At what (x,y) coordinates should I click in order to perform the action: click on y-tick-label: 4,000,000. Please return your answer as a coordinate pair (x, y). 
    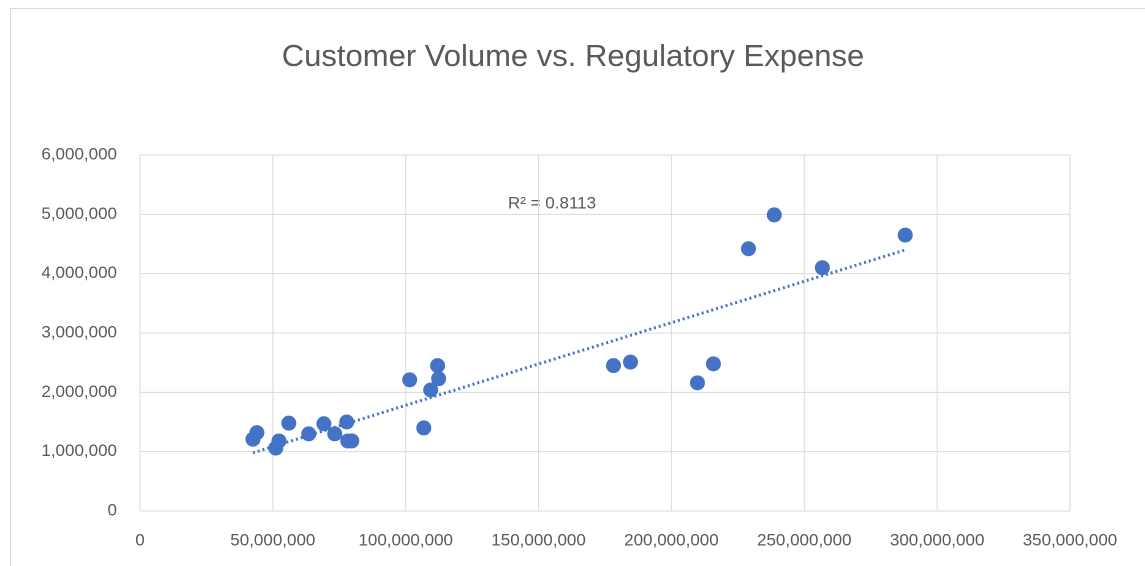
    Looking at the image, I should click on (79, 272).